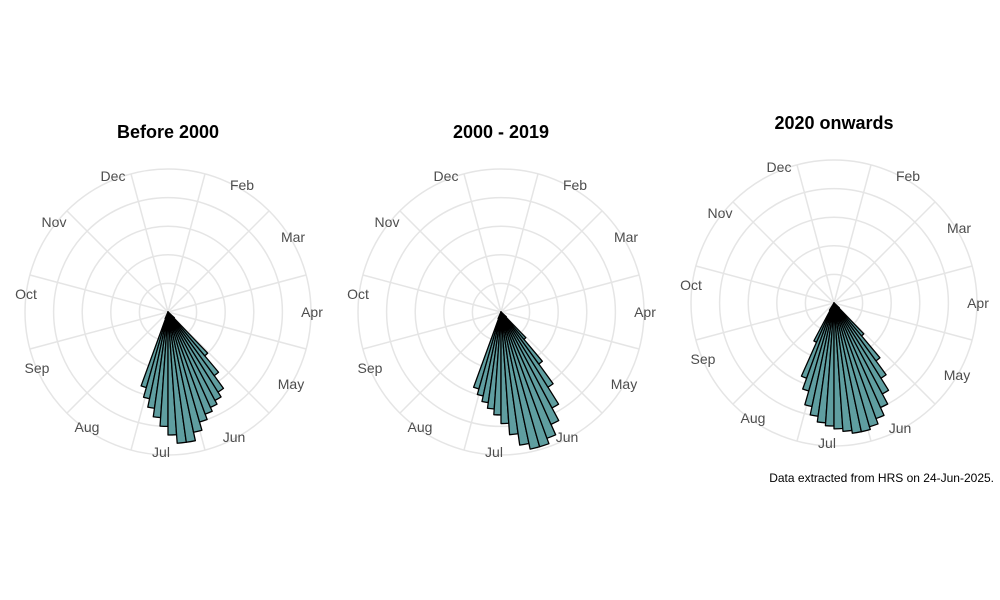 This screenshot has height=600, width=1000. I want to click on data-source-caption: Data extracted from HRS on 24-Jun-2025., so click(881, 478).